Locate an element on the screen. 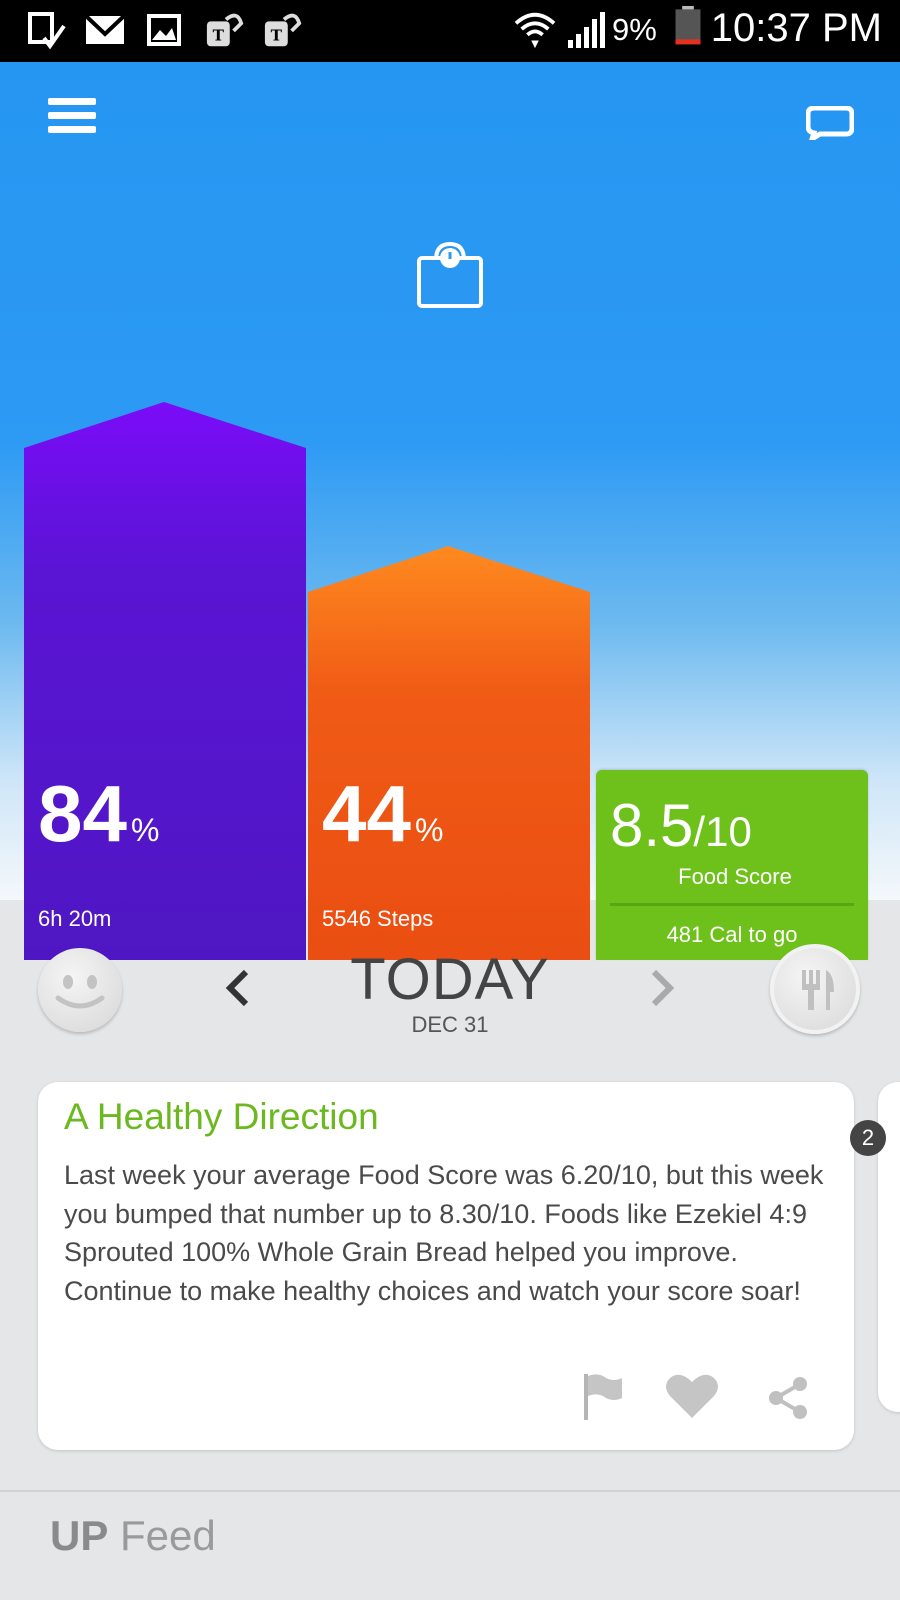  hamburger-icon is located at coordinates (72, 101).